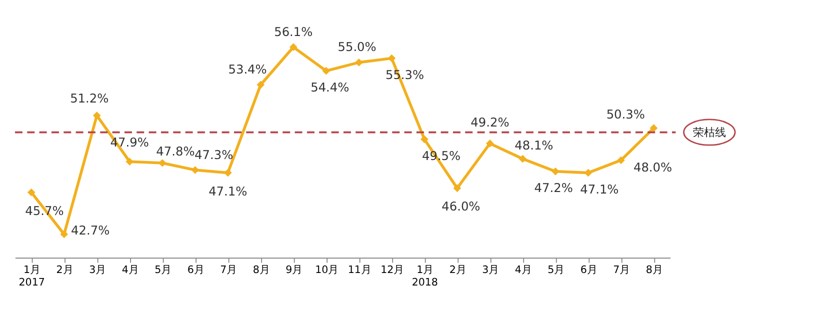  I want to click on x-tick-label: 11月, so click(359, 270).